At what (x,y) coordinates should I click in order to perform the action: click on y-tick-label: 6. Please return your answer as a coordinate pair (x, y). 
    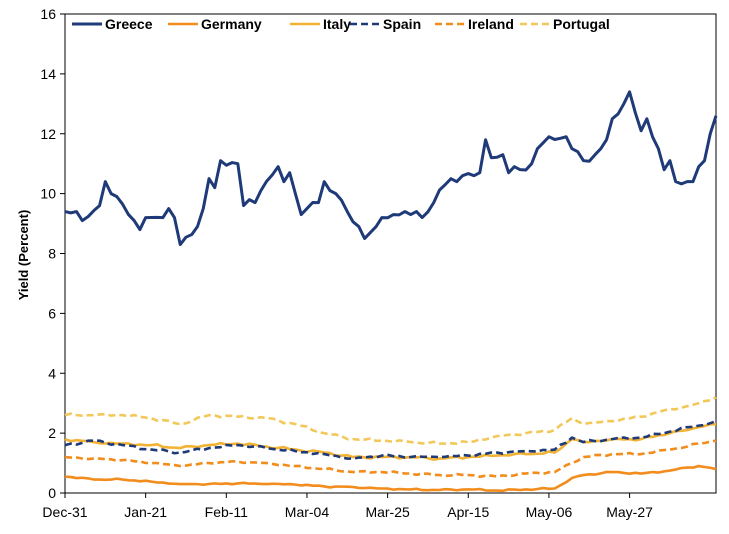
    Looking at the image, I should click on (52, 313).